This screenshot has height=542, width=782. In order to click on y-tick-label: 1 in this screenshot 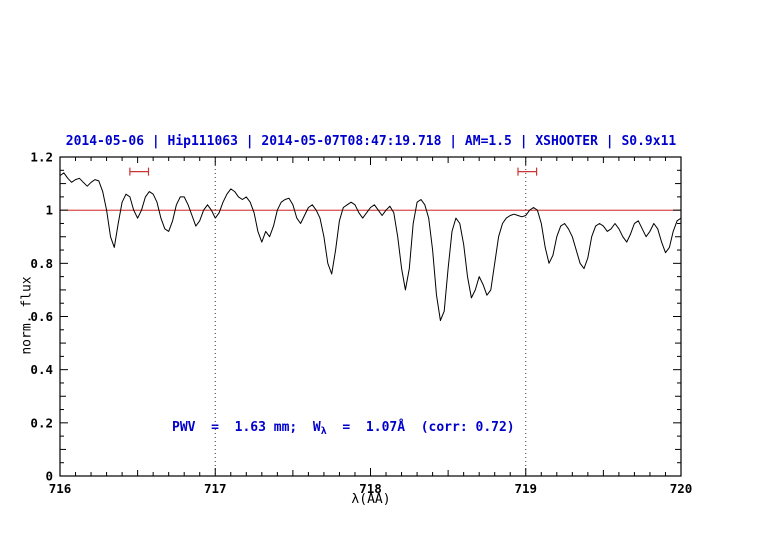, I will do `click(49, 210)`.